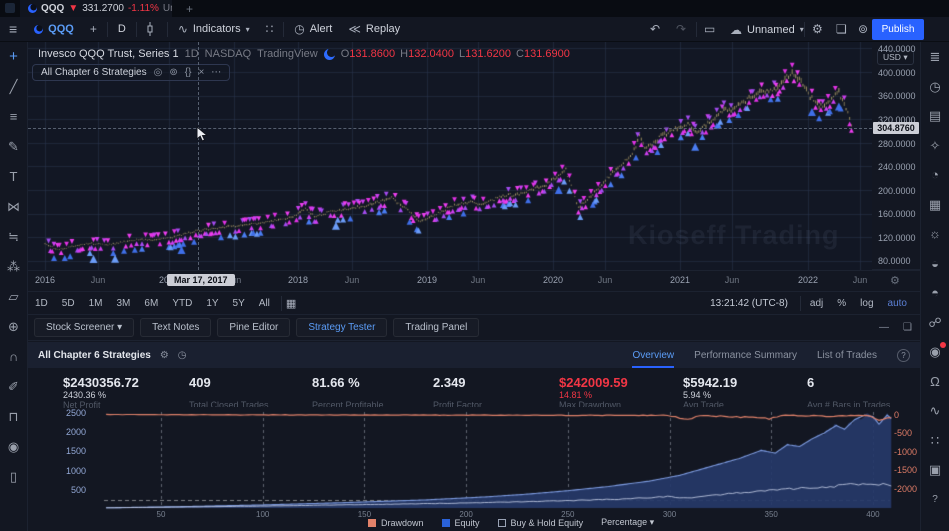 The image size is (949, 531). I want to click on view-overview: Overview, so click(653, 356).